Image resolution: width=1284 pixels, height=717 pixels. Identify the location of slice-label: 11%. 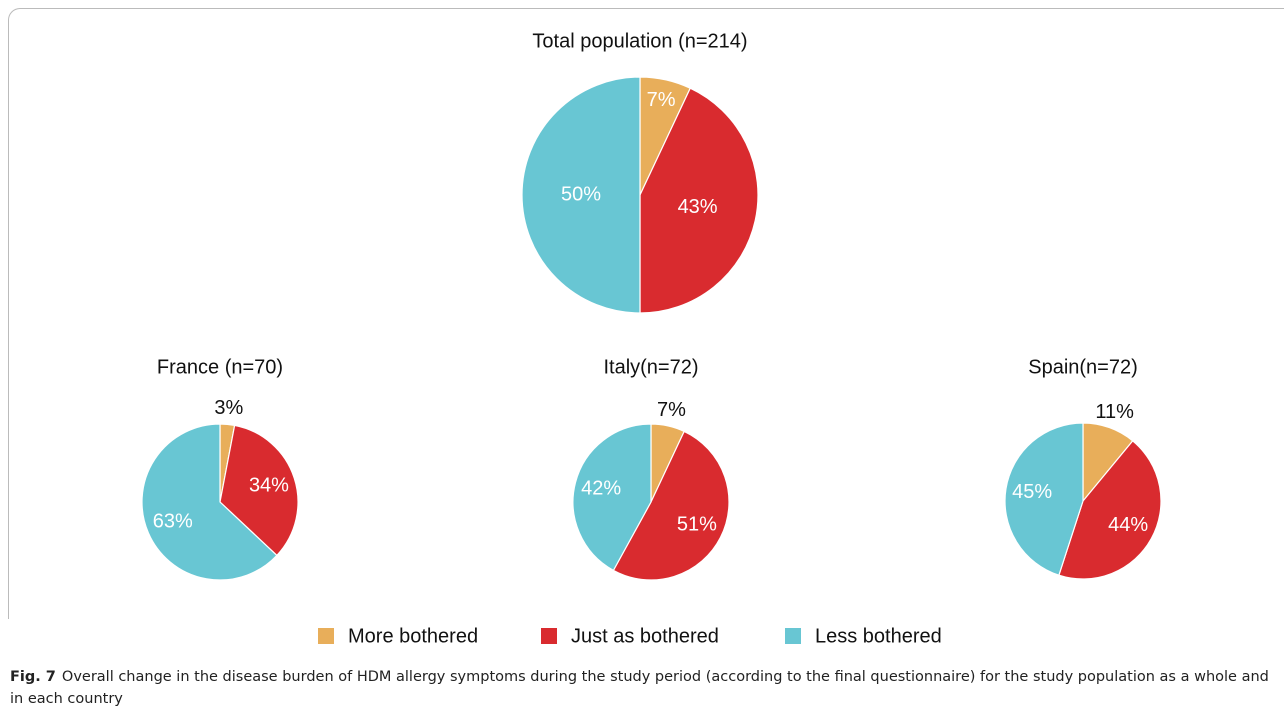
(1114, 412).